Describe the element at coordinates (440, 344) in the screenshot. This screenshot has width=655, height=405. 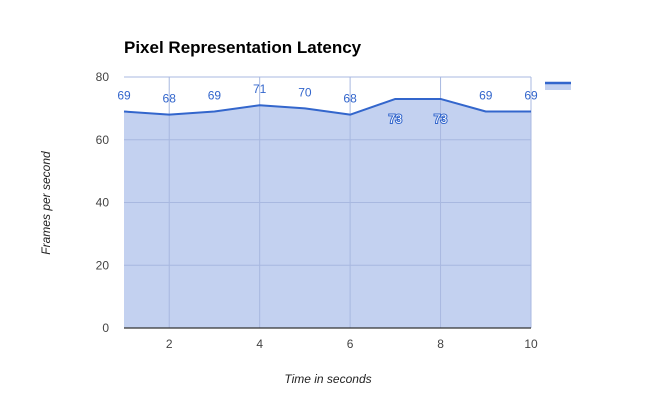
I see `x-tick-label: 8` at that location.